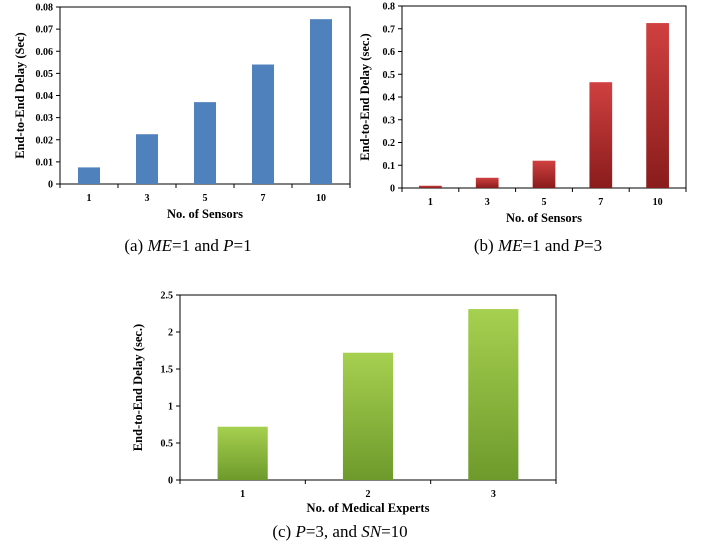 This screenshot has width=701, height=551. What do you see at coordinates (160, 245) in the screenshot?
I see `caption-a-var1: ME` at bounding box center [160, 245].